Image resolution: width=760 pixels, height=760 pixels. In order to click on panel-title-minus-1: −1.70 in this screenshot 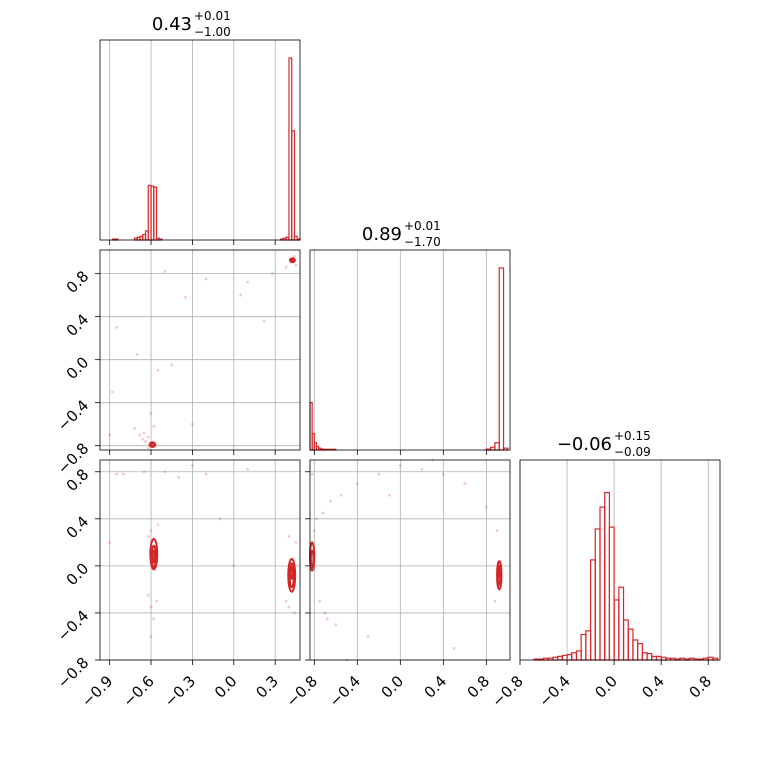, I will do `click(422, 242)`.